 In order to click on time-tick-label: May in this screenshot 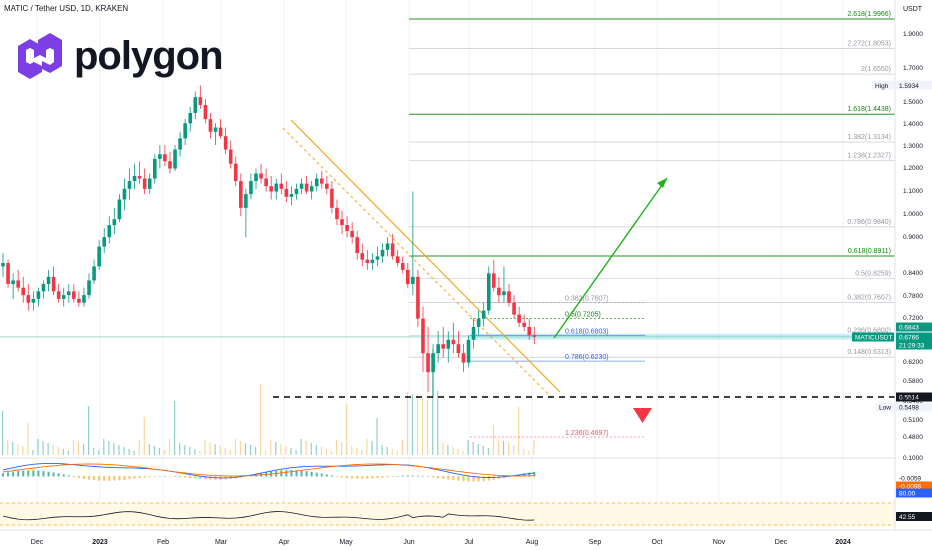, I will do `click(346, 542)`.